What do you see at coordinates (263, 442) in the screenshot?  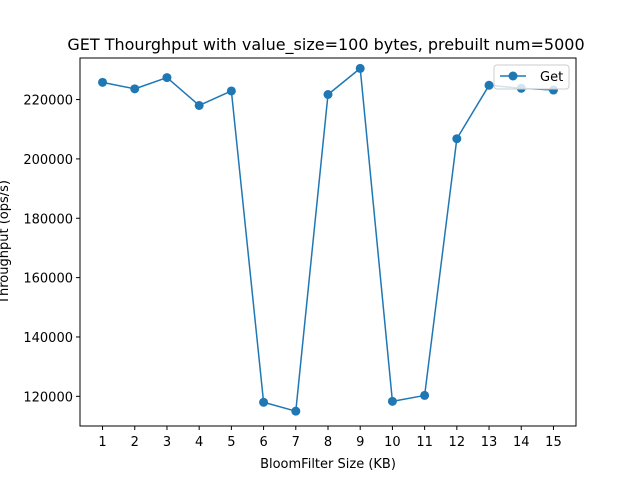 I see `x-tick-label: 6` at bounding box center [263, 442].